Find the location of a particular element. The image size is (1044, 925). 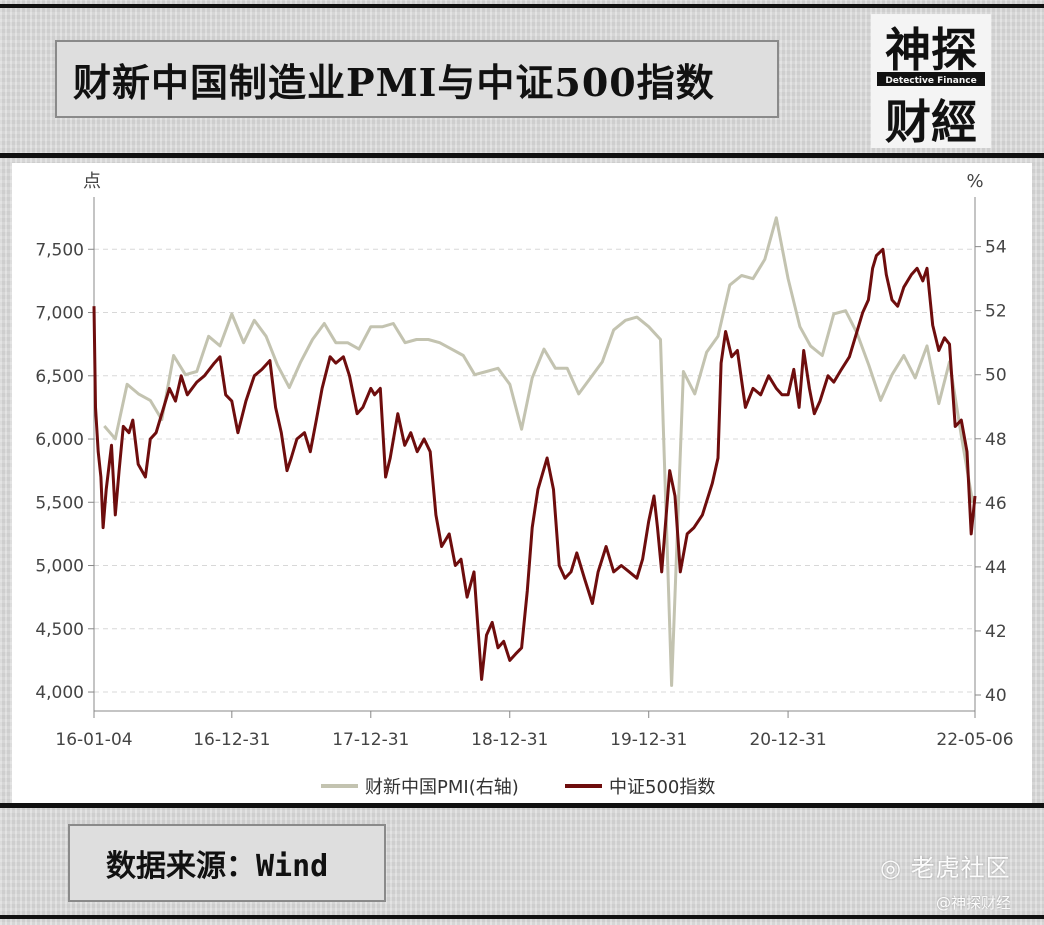

legend-label-pmi: 财新中国PMI(右轴) is located at coordinates (442, 787).